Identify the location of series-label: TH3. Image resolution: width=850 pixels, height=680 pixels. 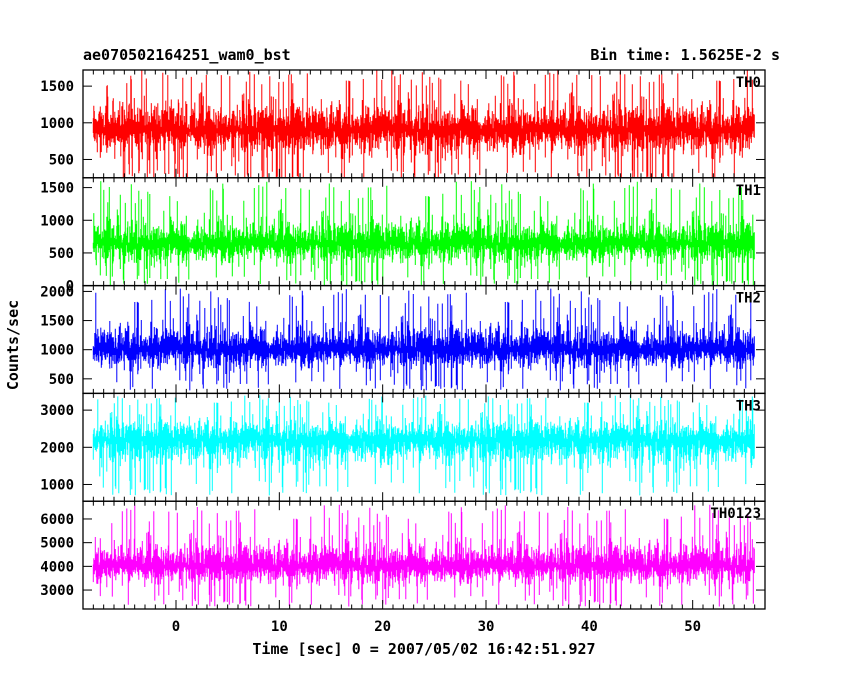
(748, 406).